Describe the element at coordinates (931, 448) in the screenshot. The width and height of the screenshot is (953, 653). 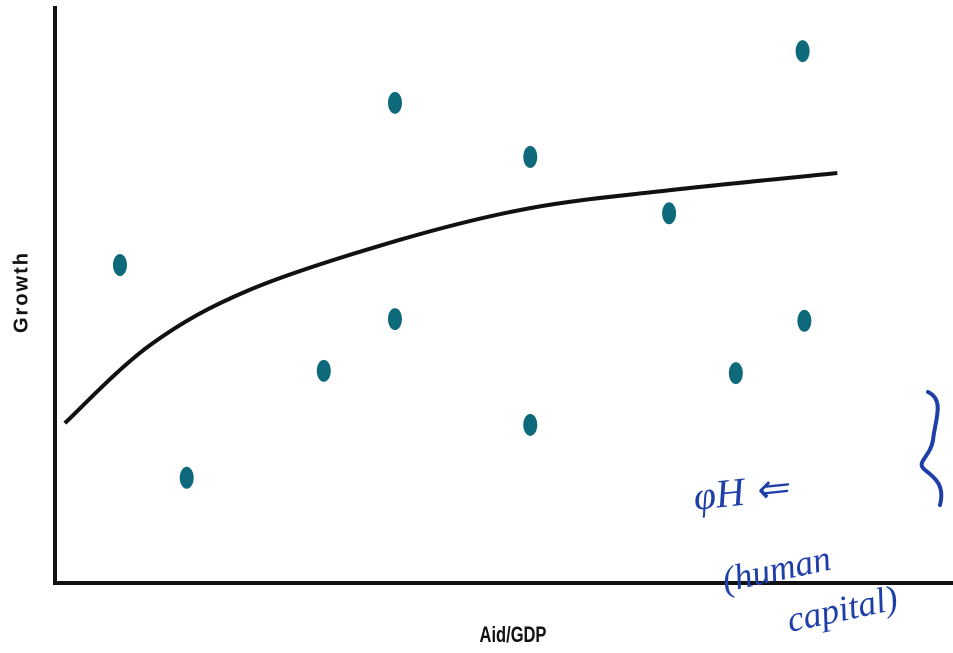
I see `brace` at that location.